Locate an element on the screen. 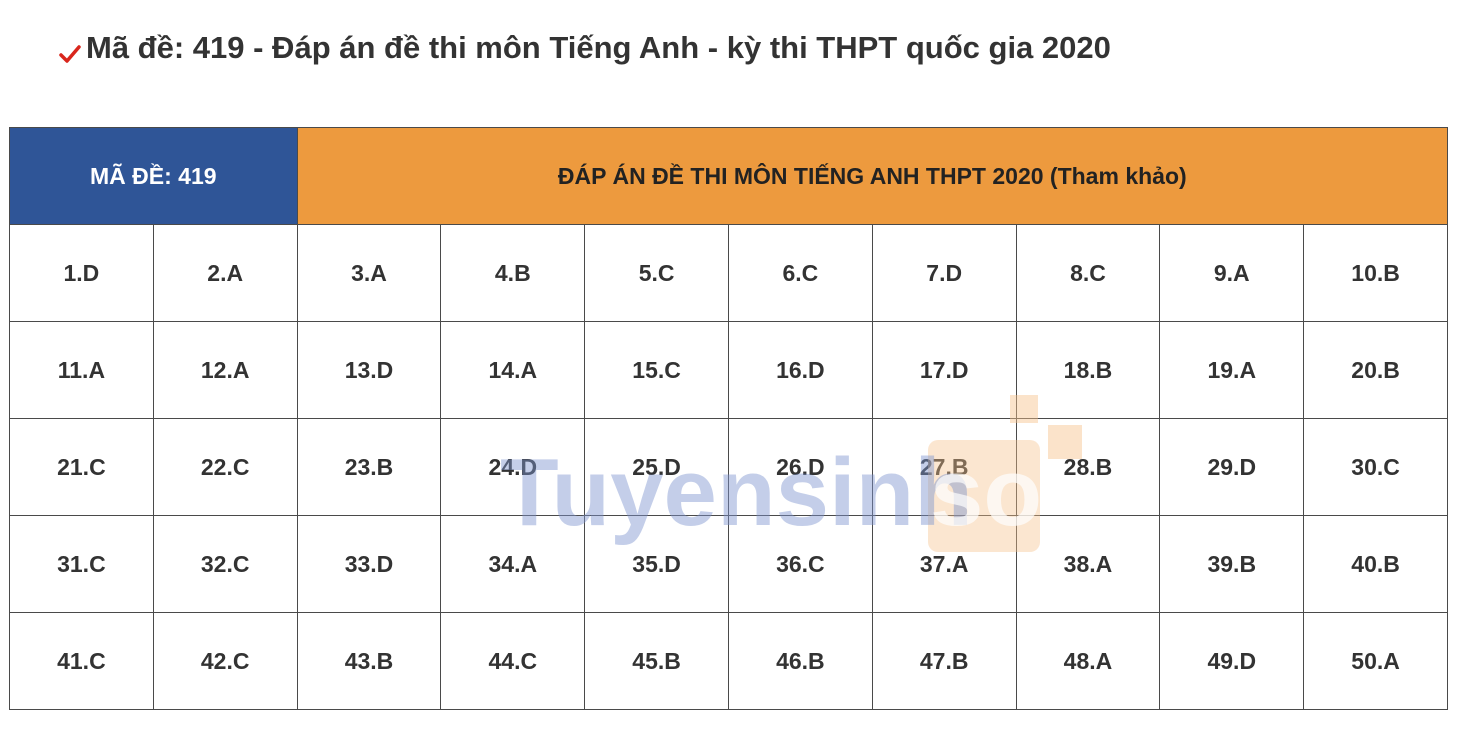 This screenshot has height=730, width=1484. answer-cell: 32.C is located at coordinates (225, 564).